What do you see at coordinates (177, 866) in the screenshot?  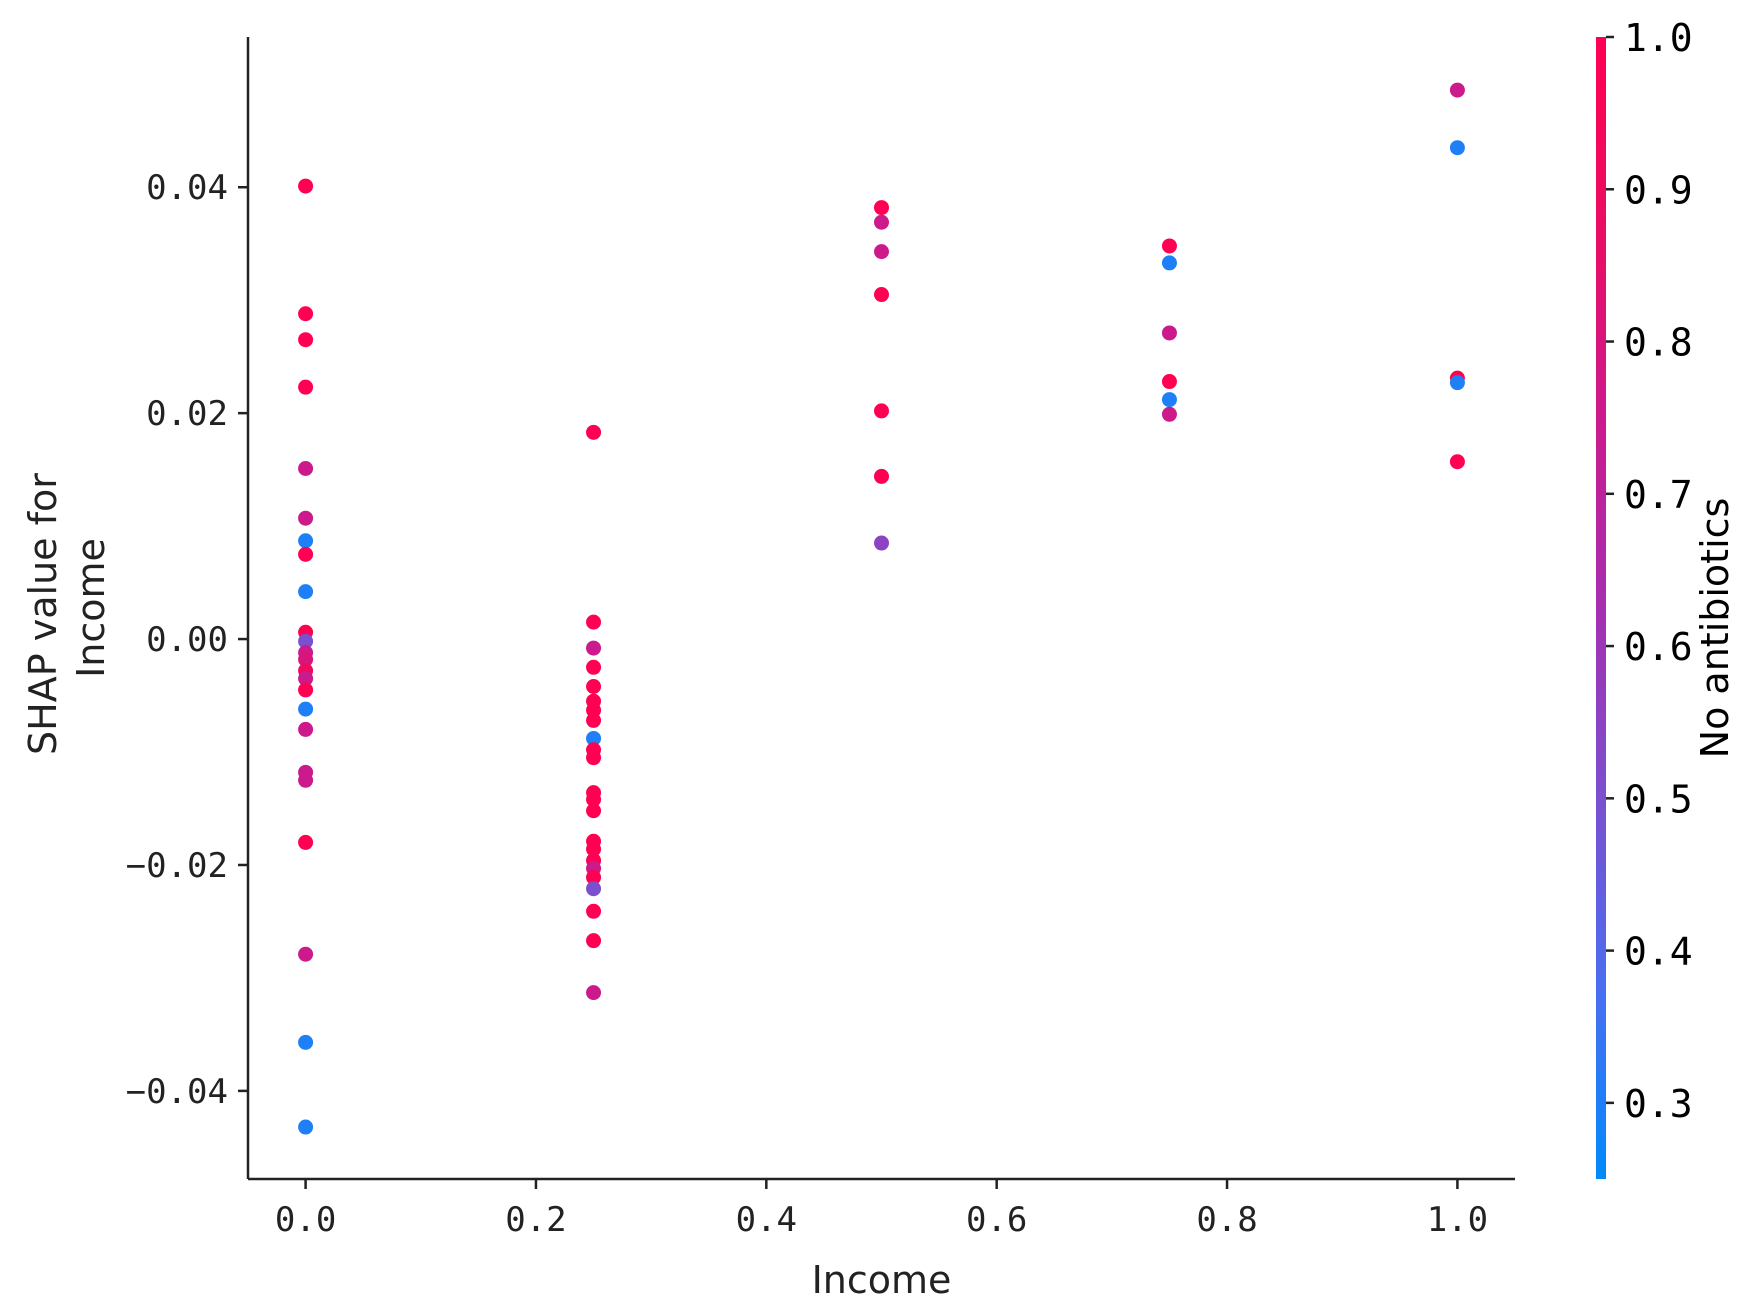 I see `y-tick-label: −0.02` at bounding box center [177, 866].